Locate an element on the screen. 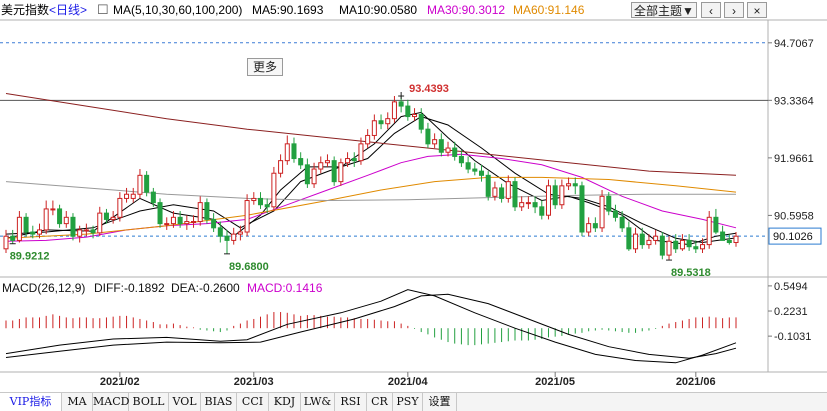 This screenshot has height=411, width=827. close-button: × is located at coordinates (757, 10).